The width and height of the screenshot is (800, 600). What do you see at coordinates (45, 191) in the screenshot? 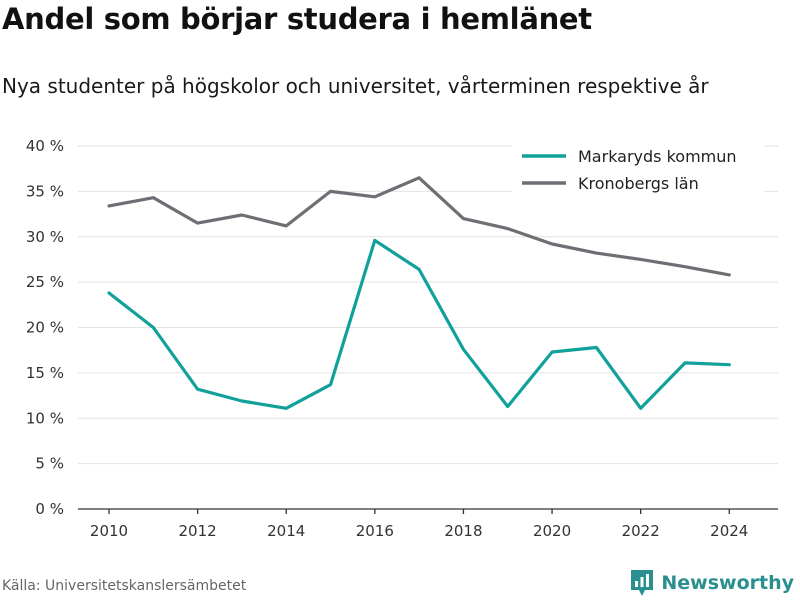
I see `y-tick-label: 35 %` at bounding box center [45, 191].